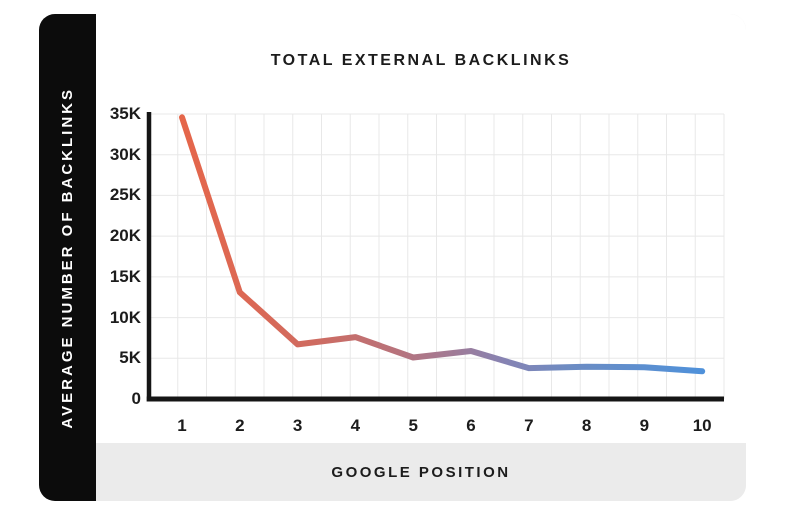 The image size is (794, 519). I want to click on x-axis-title-bar: GOOGLE POSITION, so click(421, 472).